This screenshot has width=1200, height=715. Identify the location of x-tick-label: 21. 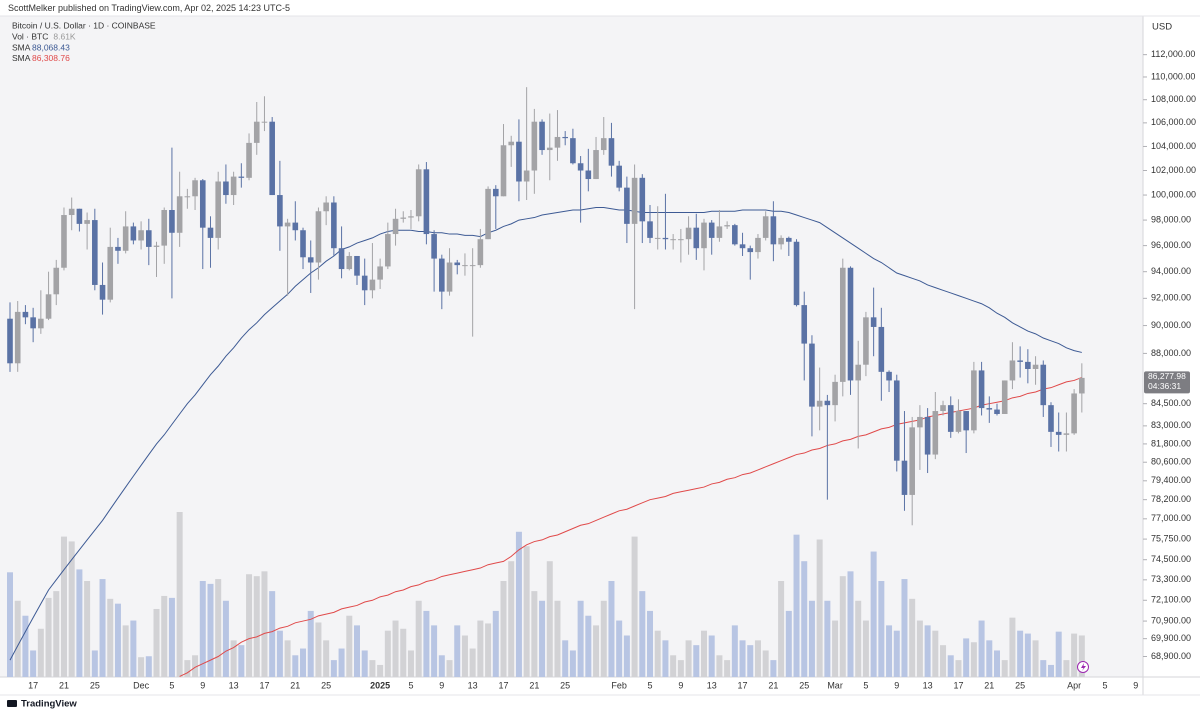
(534, 685).